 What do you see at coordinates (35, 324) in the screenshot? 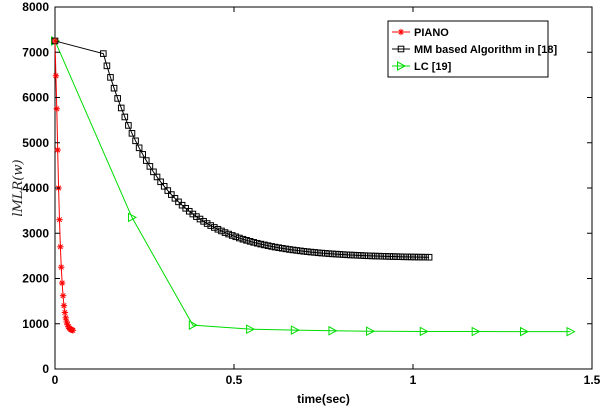
I see `y-tick-label: 1000` at bounding box center [35, 324].